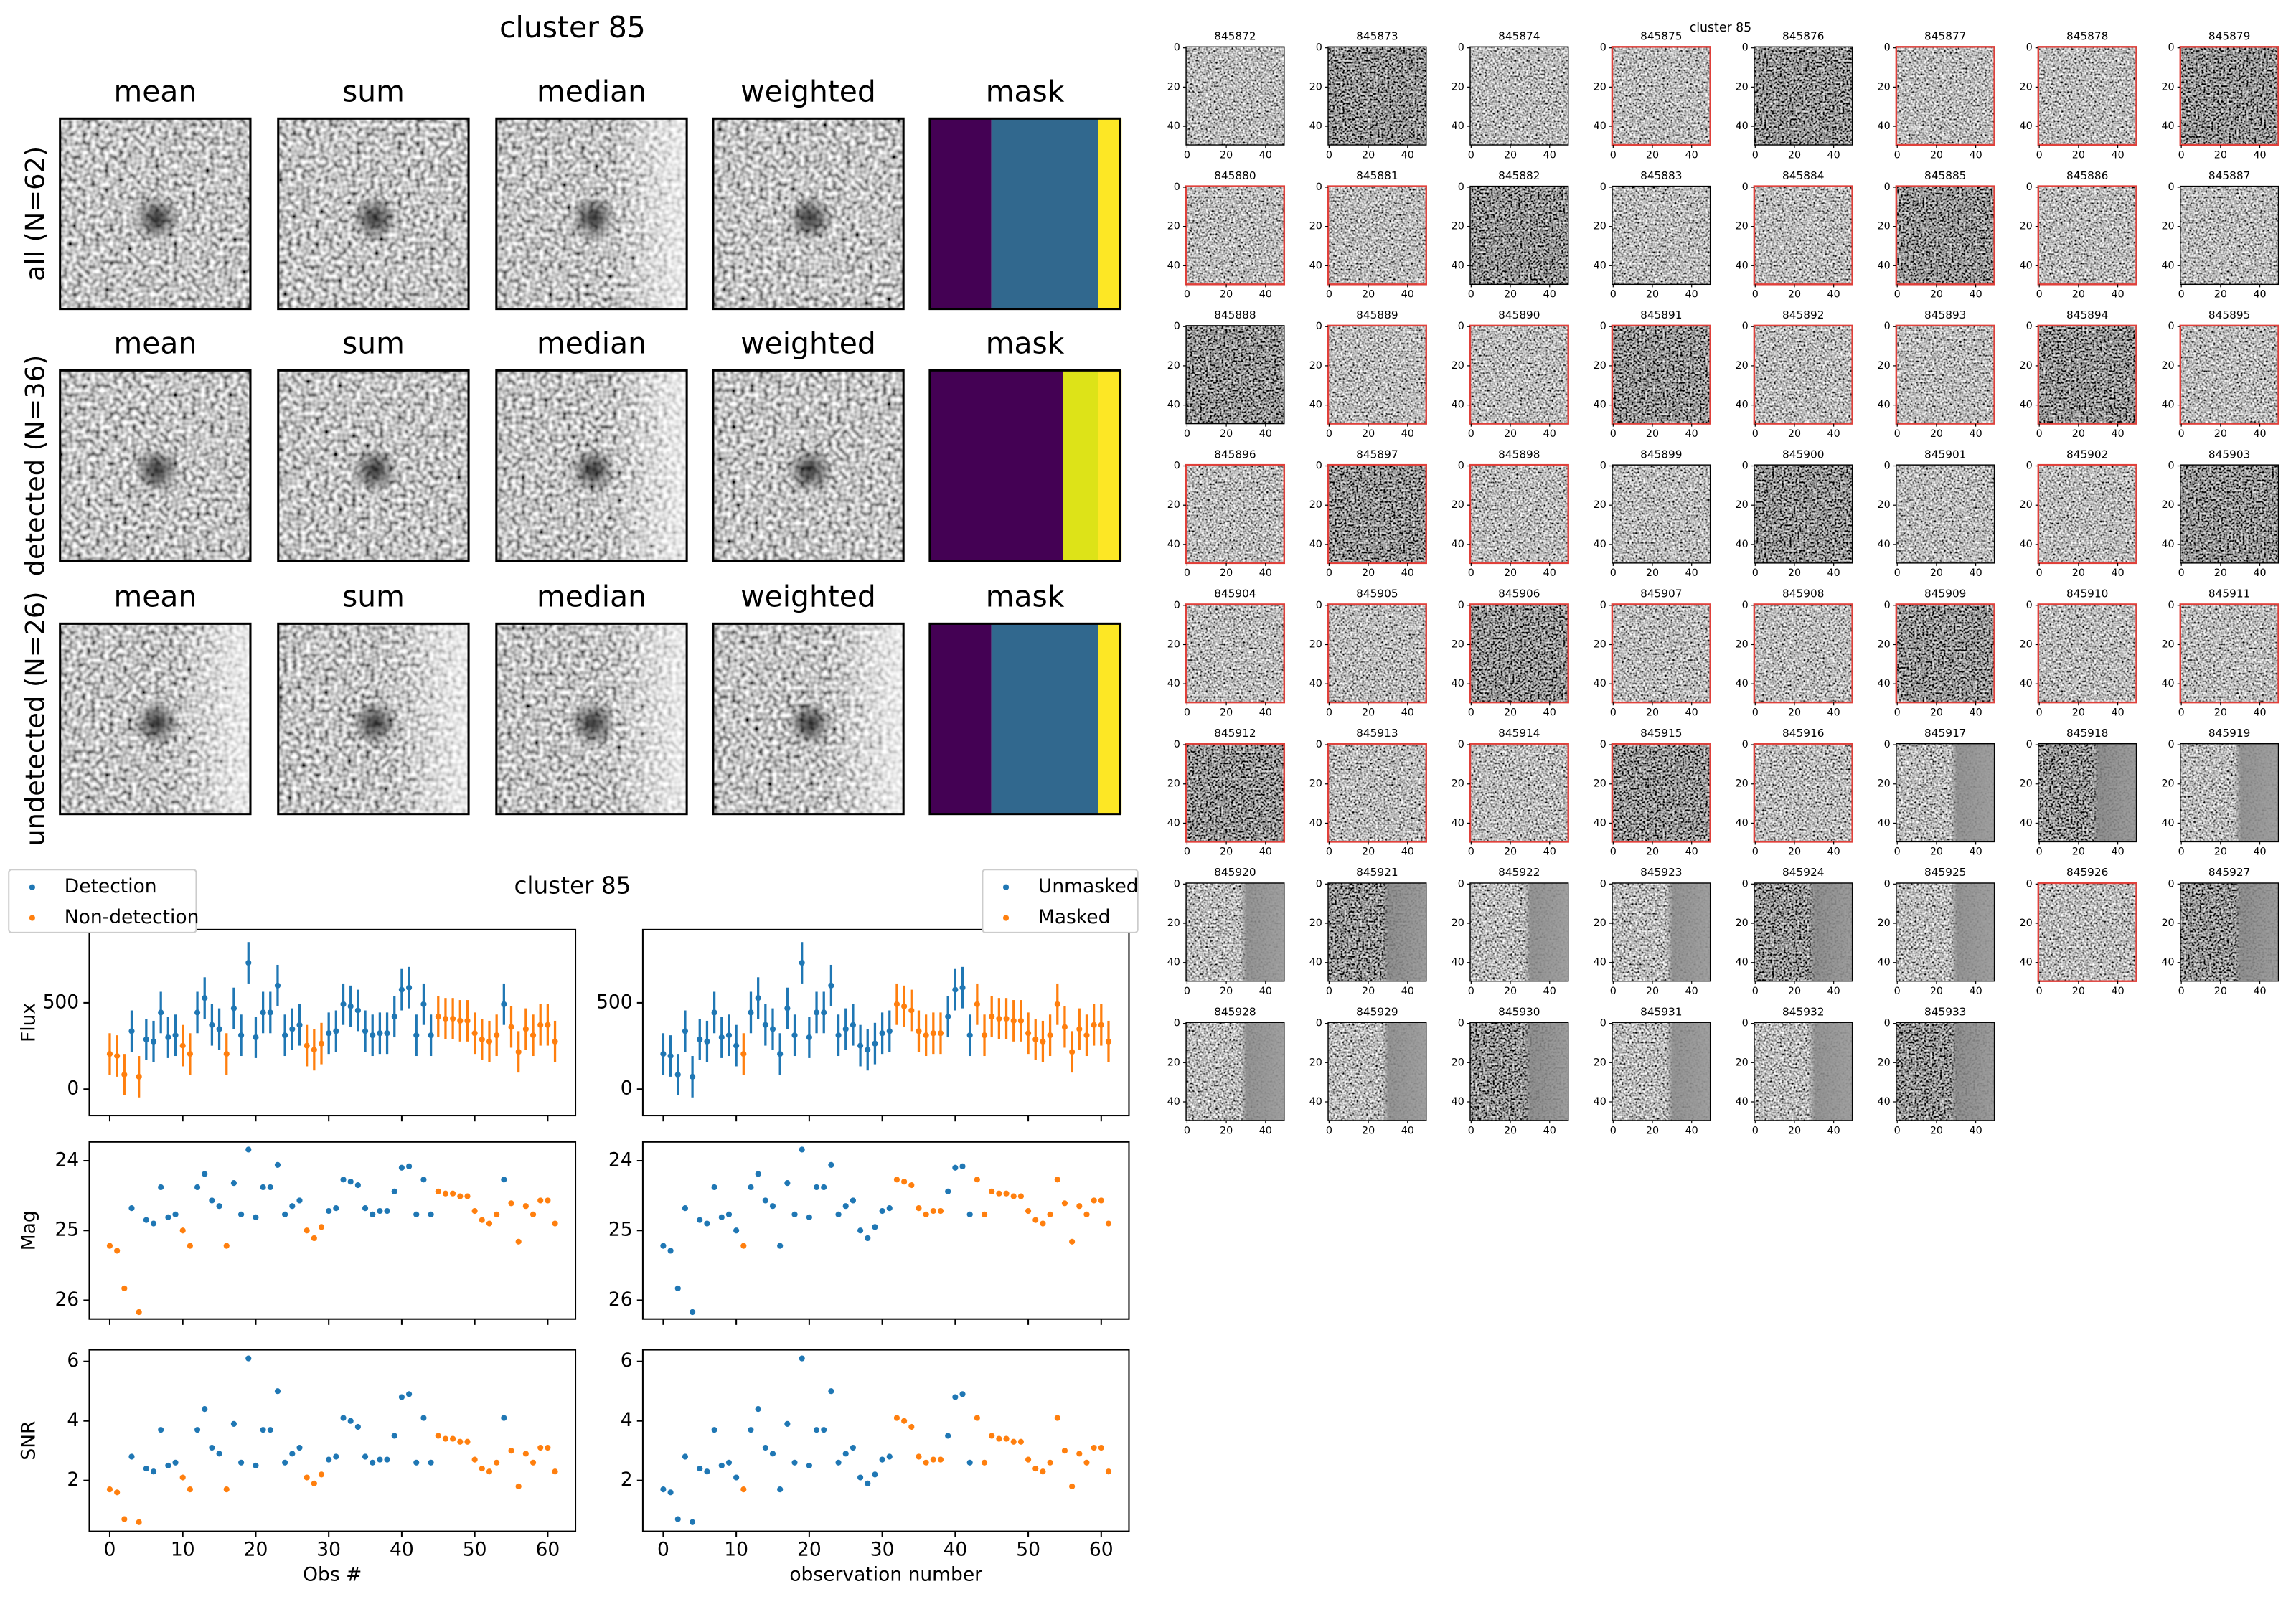 This screenshot has height=1617, width=2296. Describe the element at coordinates (156, 214) in the screenshot. I see `image-frame` at that location.